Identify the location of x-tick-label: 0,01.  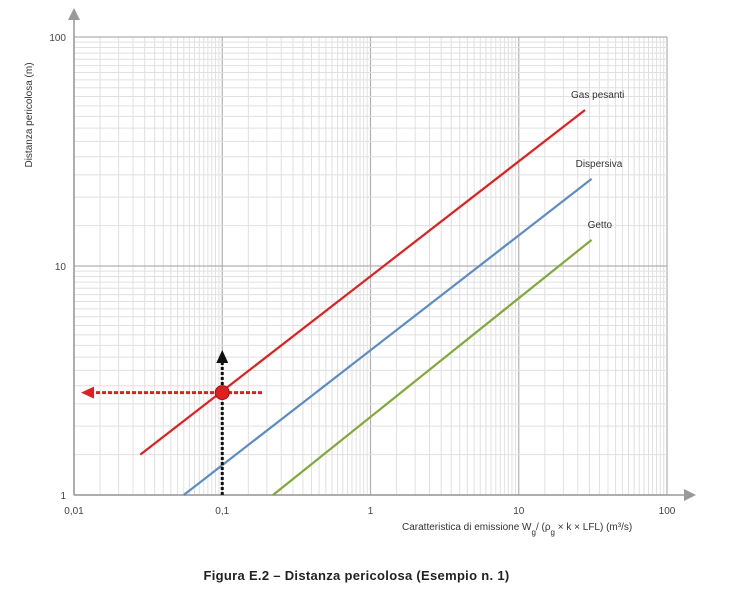
(74, 511).